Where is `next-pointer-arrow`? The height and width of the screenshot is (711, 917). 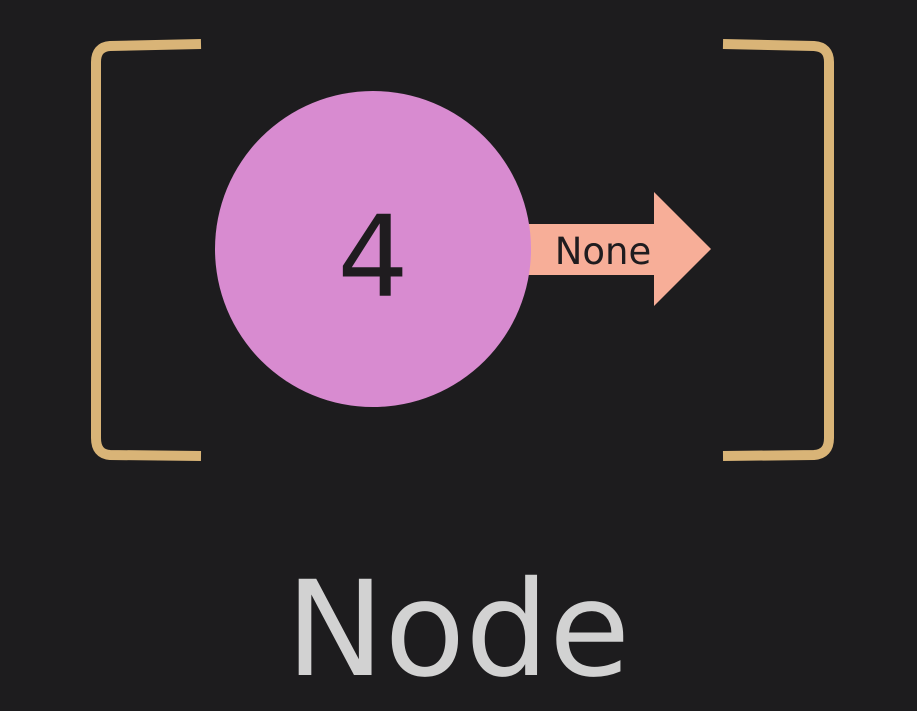 next-pointer-arrow is located at coordinates (608, 249).